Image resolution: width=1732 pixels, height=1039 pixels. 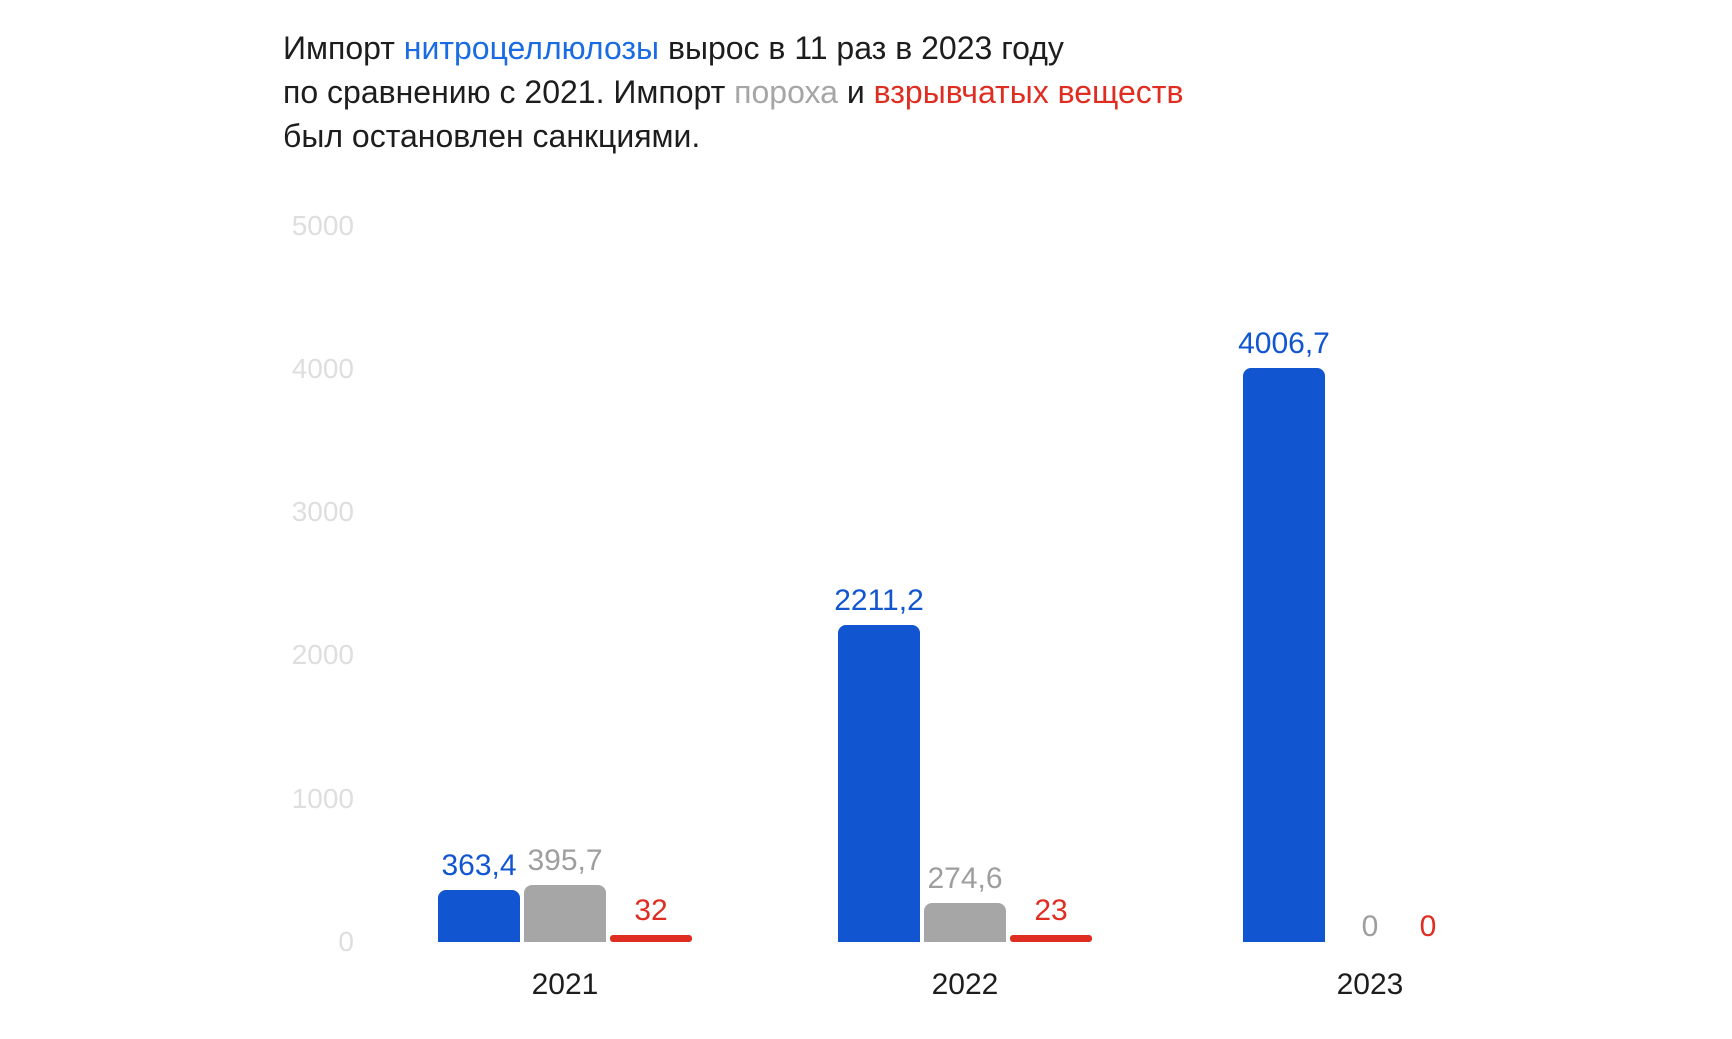 I want to click on y-axis-tick-label: 4000, so click(x=322, y=368).